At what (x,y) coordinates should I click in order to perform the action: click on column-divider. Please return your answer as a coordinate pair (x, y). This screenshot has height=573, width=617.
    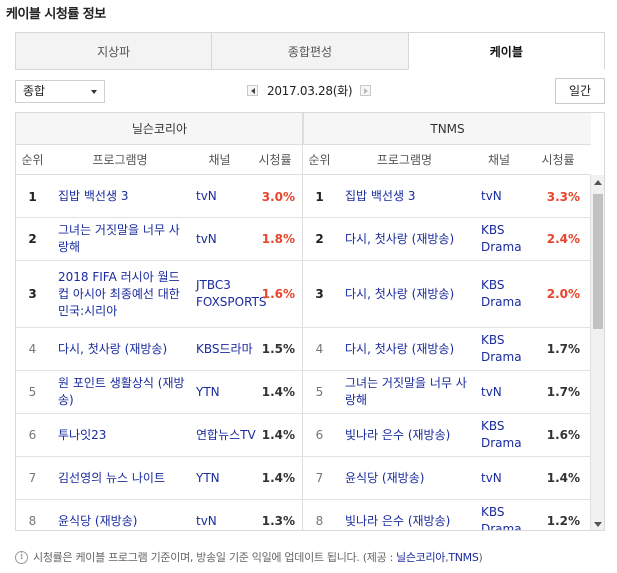
    Looking at the image, I should click on (302, 321).